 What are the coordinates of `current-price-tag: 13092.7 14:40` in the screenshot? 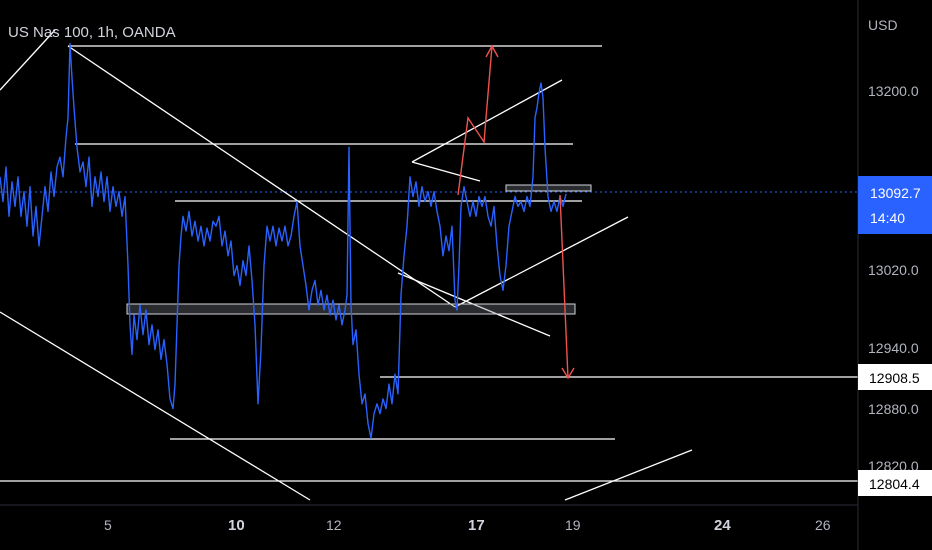 It's located at (895, 205).